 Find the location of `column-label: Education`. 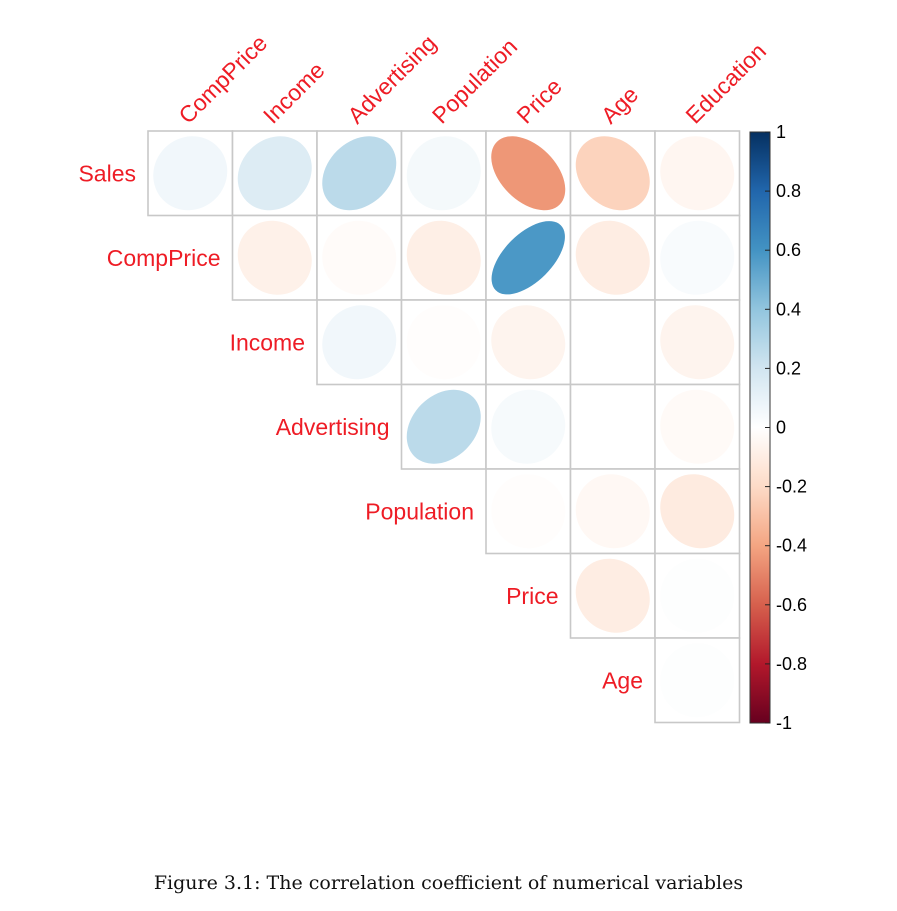

column-label: Education is located at coordinates (725, 83).